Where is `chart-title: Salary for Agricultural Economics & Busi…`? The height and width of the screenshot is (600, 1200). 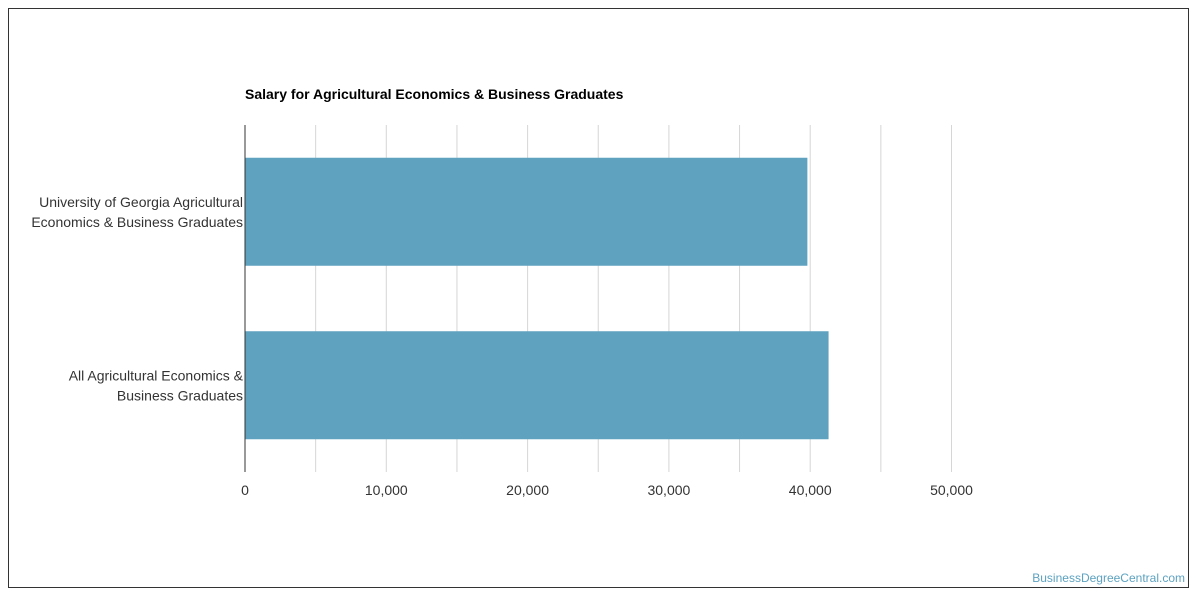
chart-title: Salary for Agricultural Economics & Busi… is located at coordinates (434, 94).